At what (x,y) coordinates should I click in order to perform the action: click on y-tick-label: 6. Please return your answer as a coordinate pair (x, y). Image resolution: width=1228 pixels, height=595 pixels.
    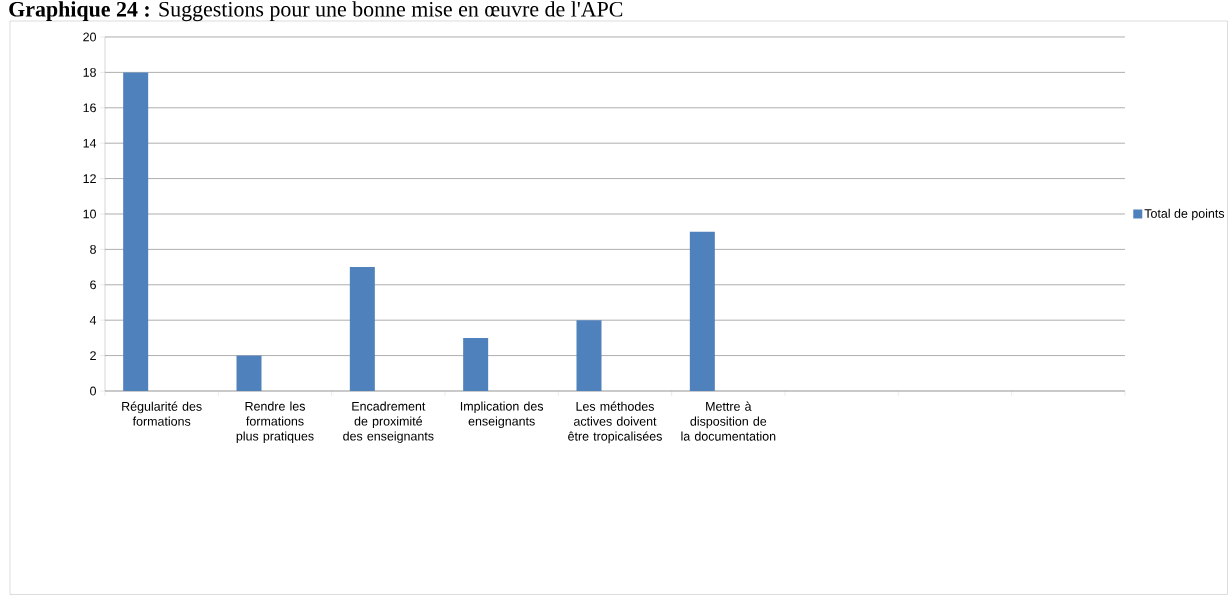
    Looking at the image, I should click on (93, 285).